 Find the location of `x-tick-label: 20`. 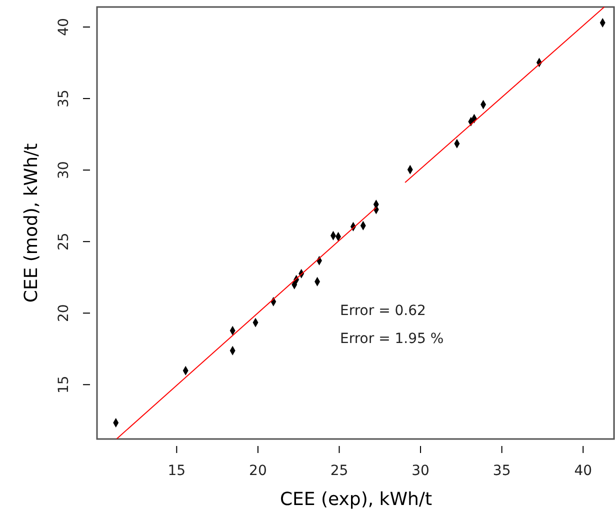

x-tick-label: 20 is located at coordinates (258, 470).